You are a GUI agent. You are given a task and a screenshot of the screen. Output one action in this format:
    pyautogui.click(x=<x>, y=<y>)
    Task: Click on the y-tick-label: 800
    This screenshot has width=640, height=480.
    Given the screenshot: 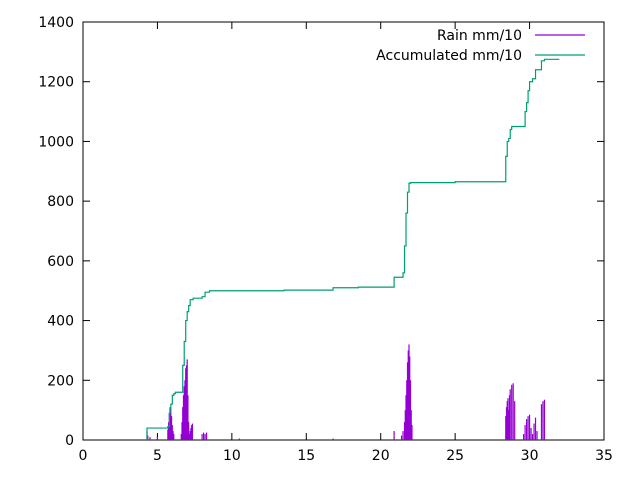 What is the action you would take?
    pyautogui.click(x=60, y=202)
    